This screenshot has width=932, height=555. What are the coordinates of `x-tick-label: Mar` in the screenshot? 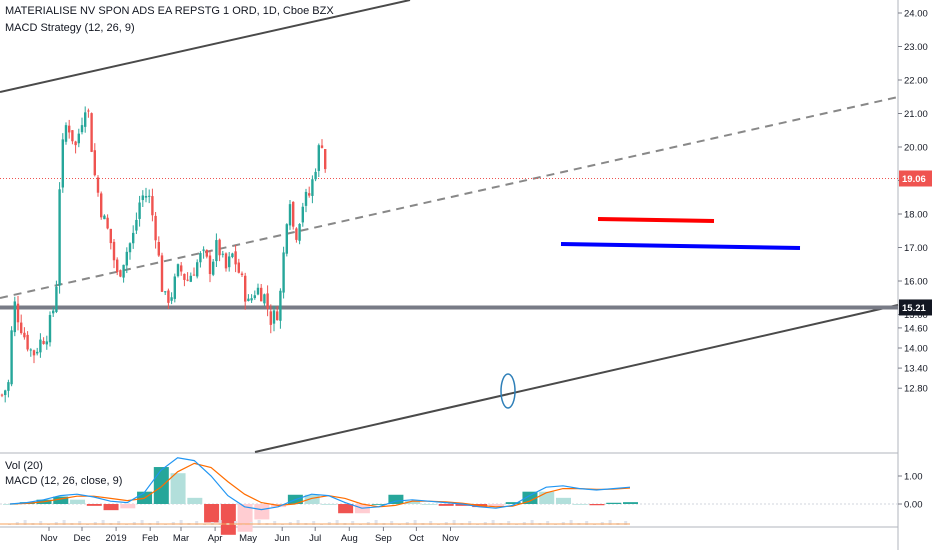 It's located at (181, 538).